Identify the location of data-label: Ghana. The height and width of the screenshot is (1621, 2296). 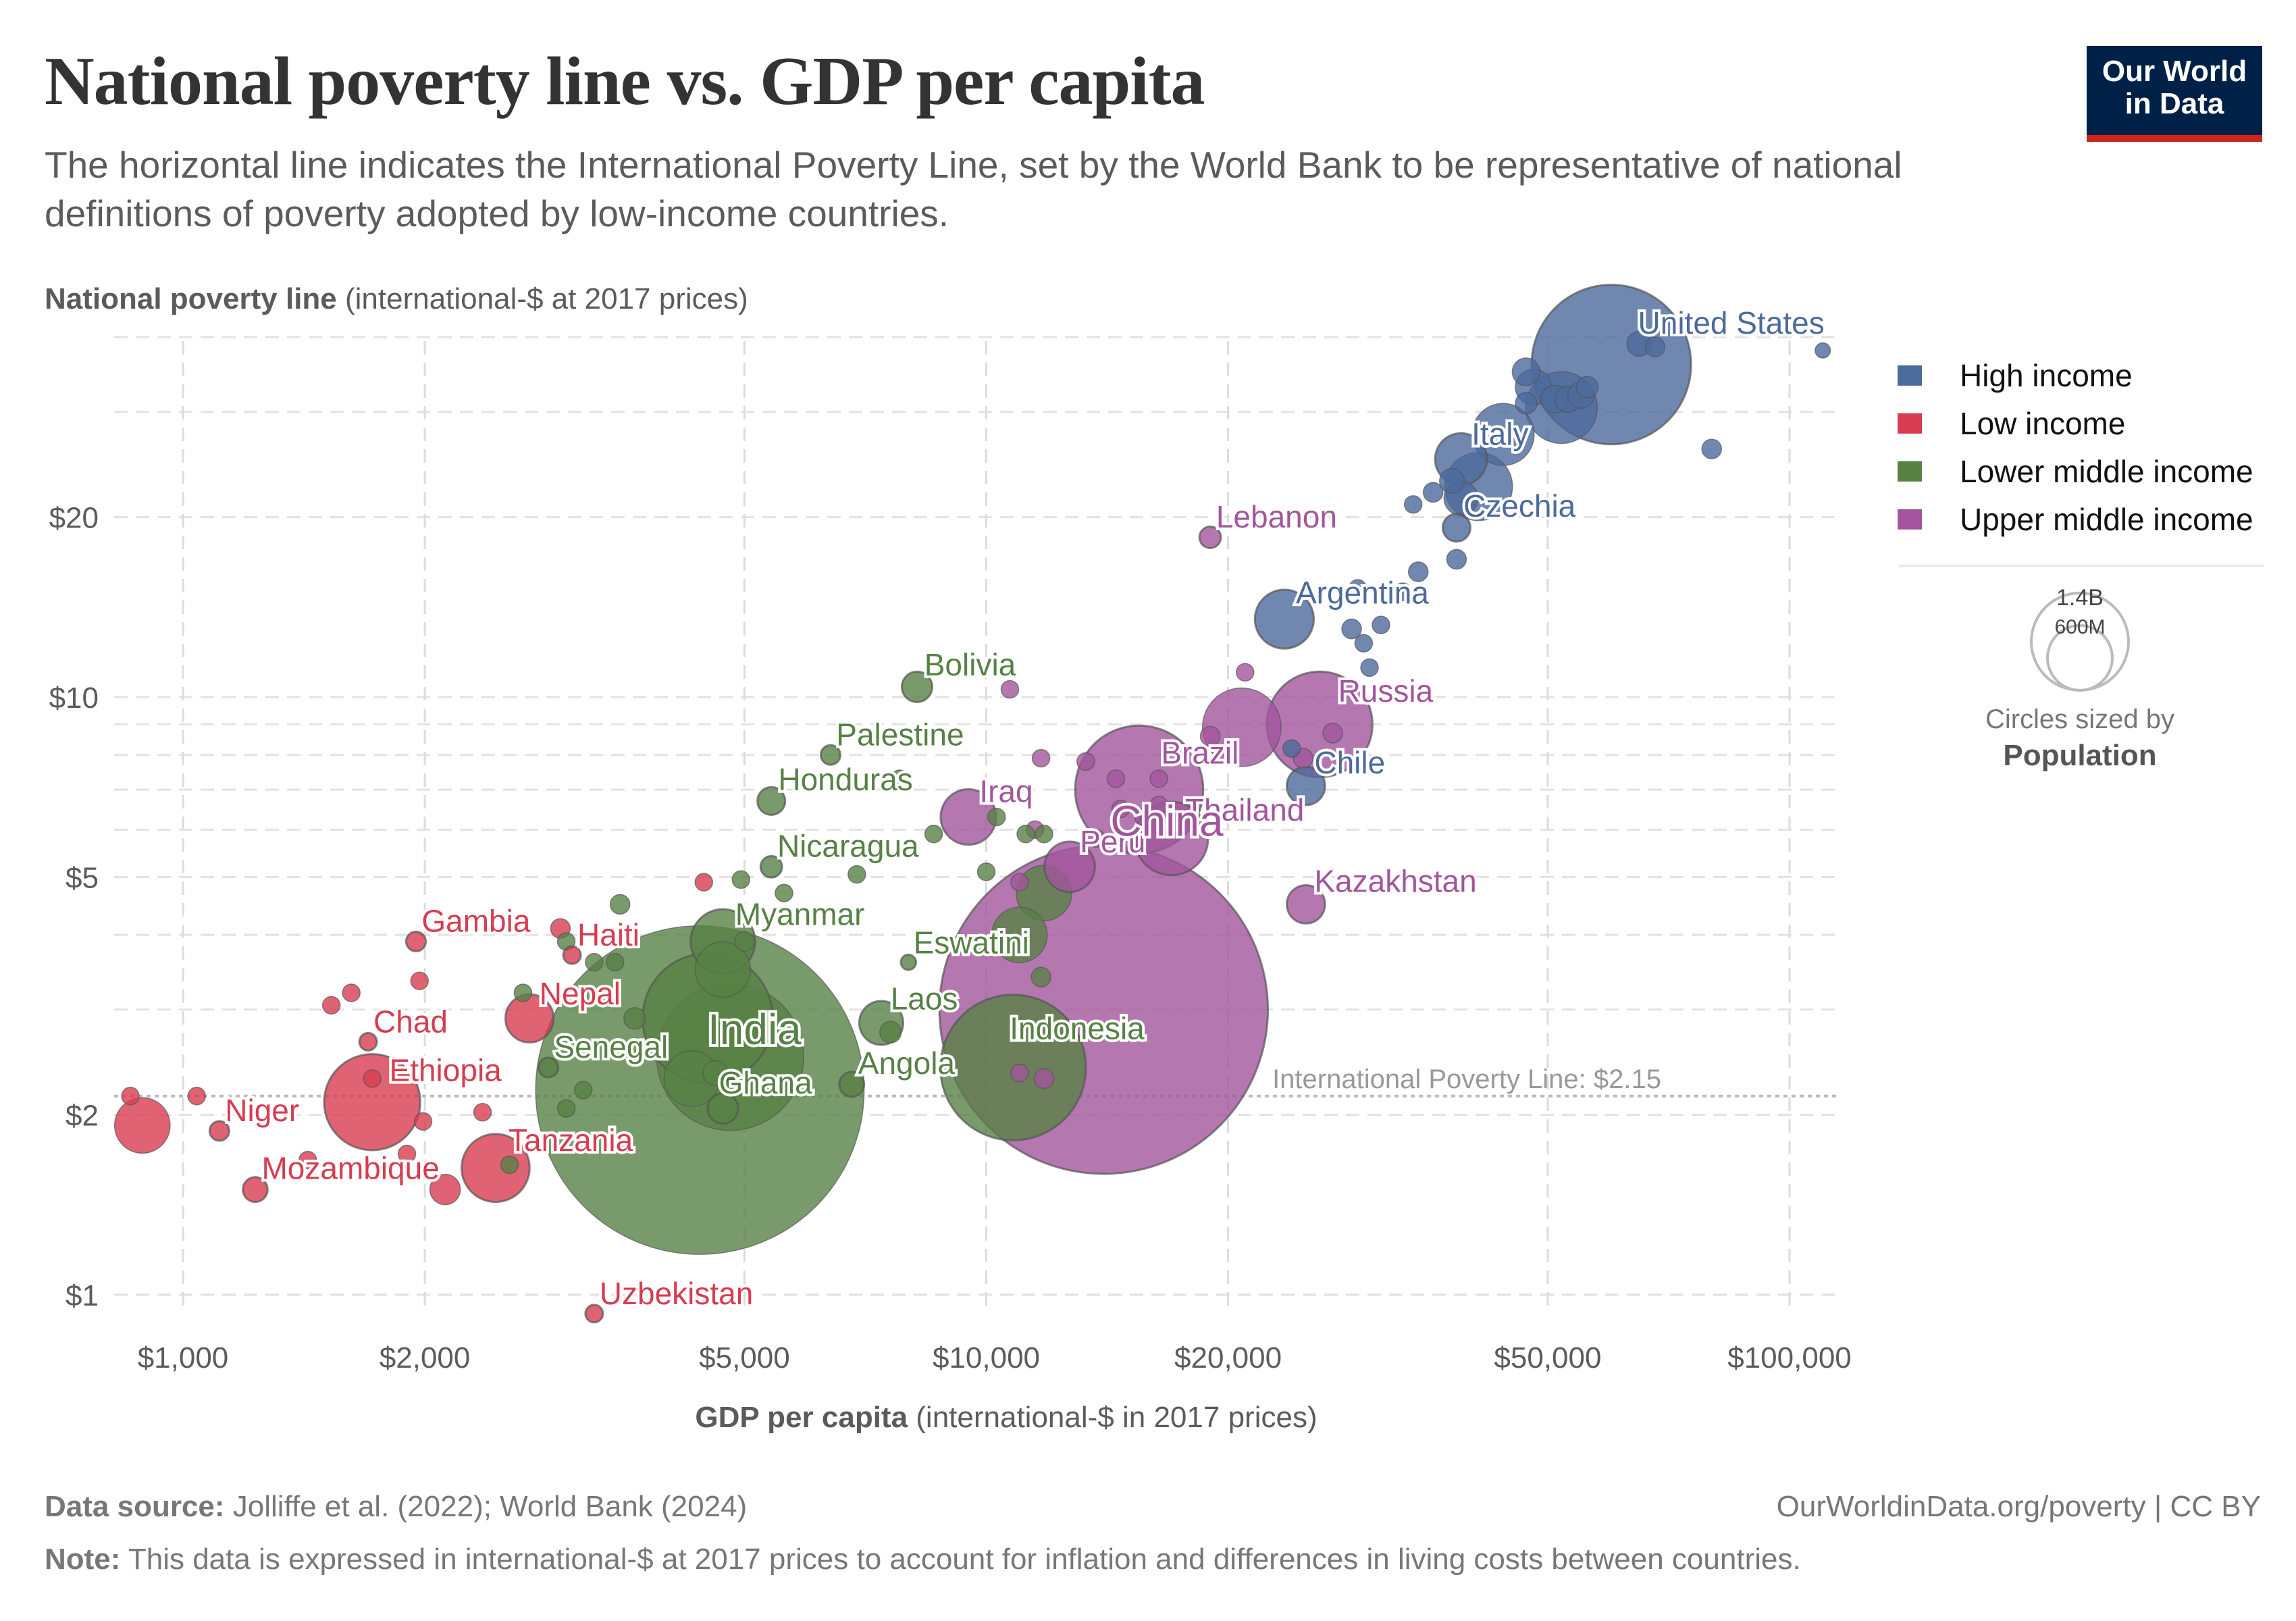
(765, 1082).